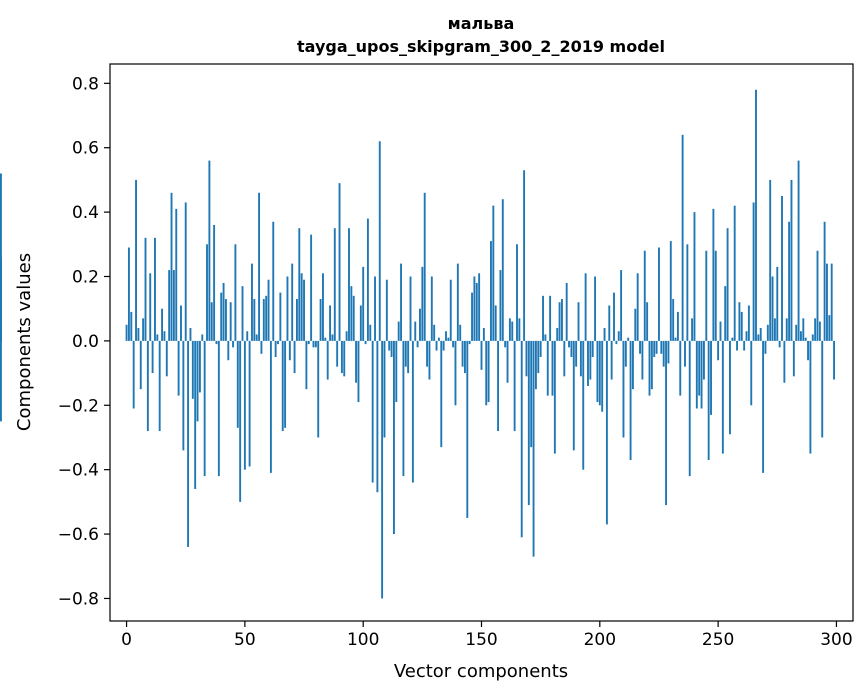 The image size is (867, 696). What do you see at coordinates (85, 213) in the screenshot?
I see `y-tick-label: 0.4` at bounding box center [85, 213].